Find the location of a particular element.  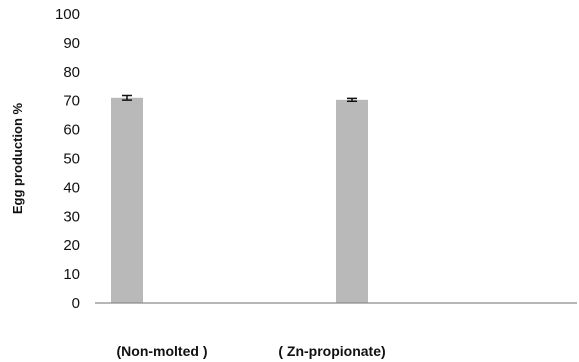

y-tick-label: 90 is located at coordinates (71, 43).